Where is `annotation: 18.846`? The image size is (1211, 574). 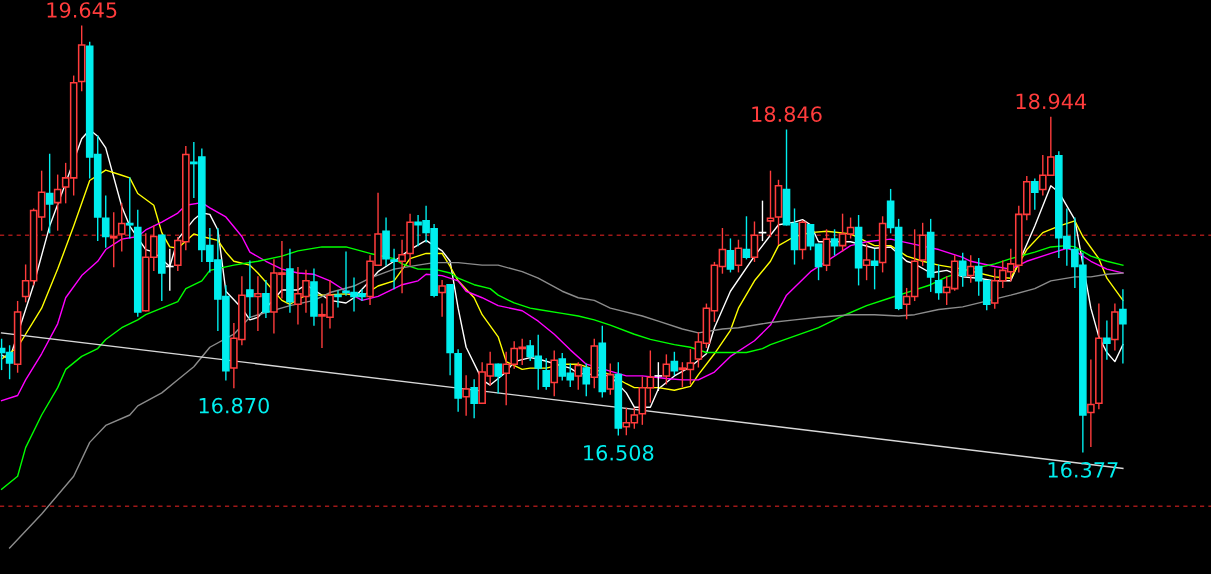 annotation: 18.846 is located at coordinates (787, 114).